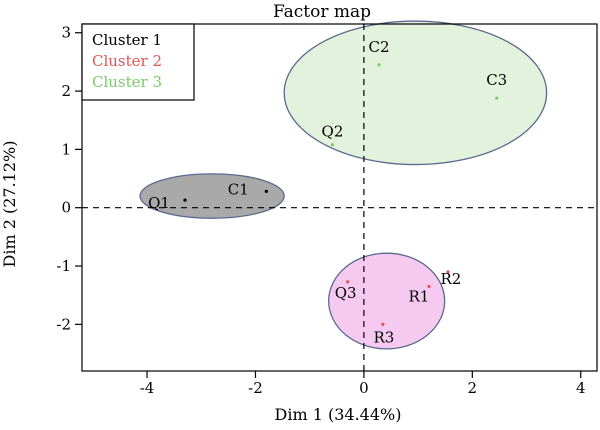 The image size is (600, 430). What do you see at coordinates (66, 91) in the screenshot?
I see `y-tick-label: 2` at bounding box center [66, 91].